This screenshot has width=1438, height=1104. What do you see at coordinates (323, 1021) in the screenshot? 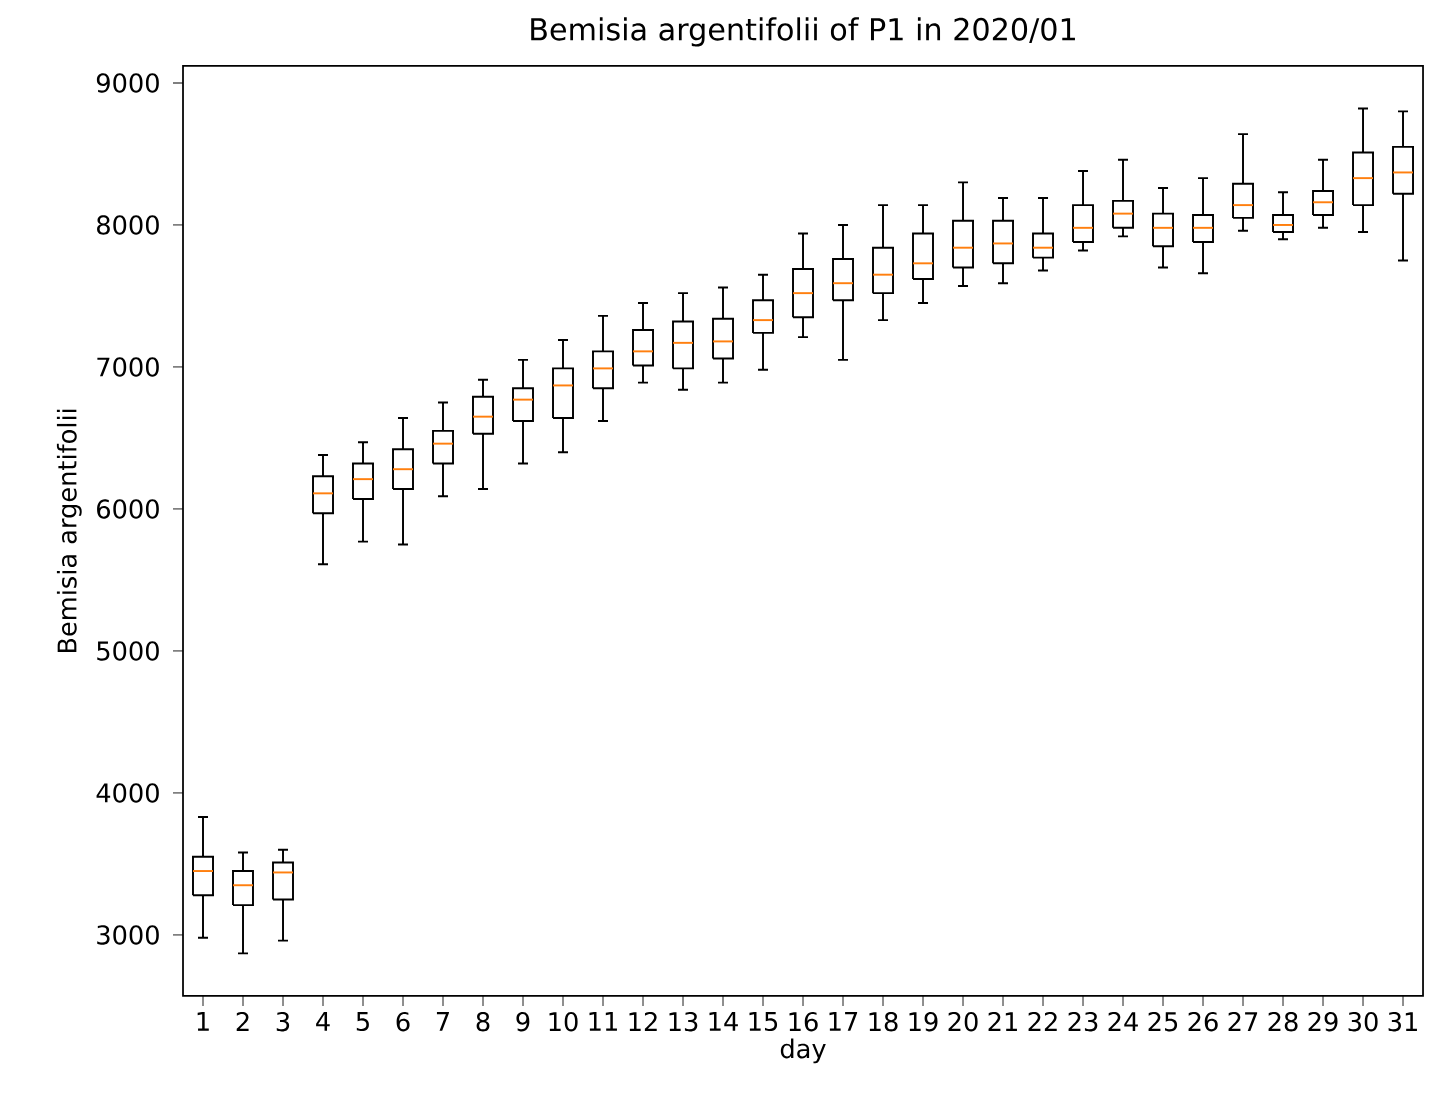
I see `x-tick-label: 4` at bounding box center [323, 1021].